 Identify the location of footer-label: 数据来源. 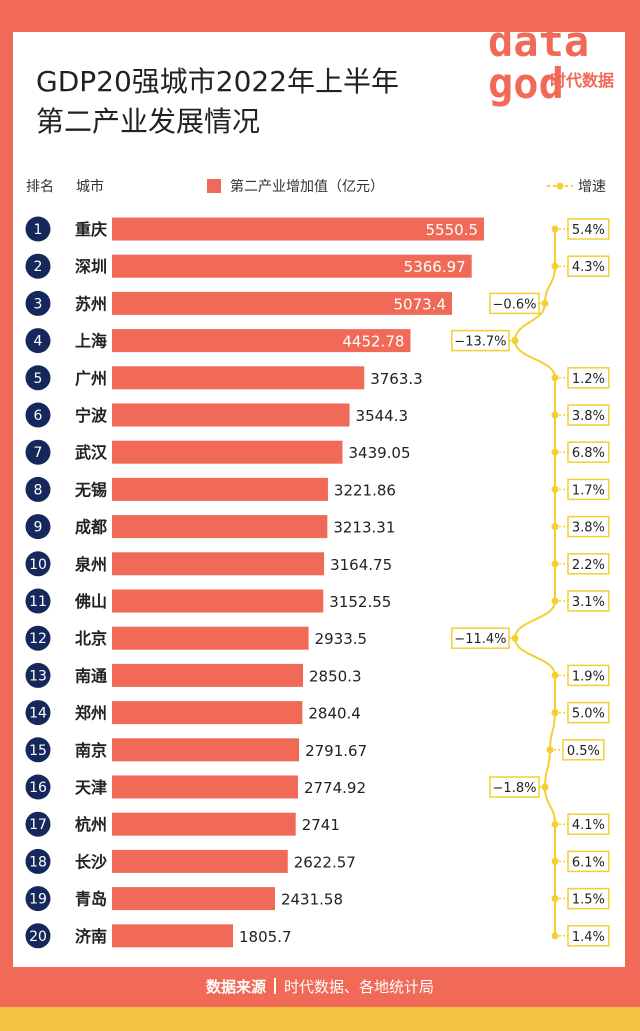
(235, 987).